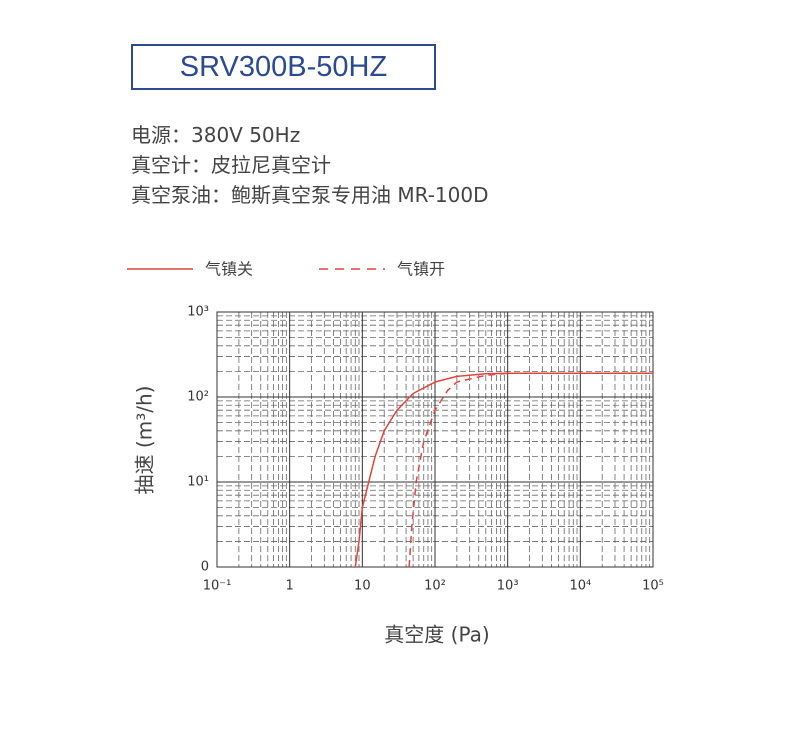 The width and height of the screenshot is (805, 739). Describe the element at coordinates (216, 135) in the screenshot. I see `spec: 电源：380V 50Hz` at that location.